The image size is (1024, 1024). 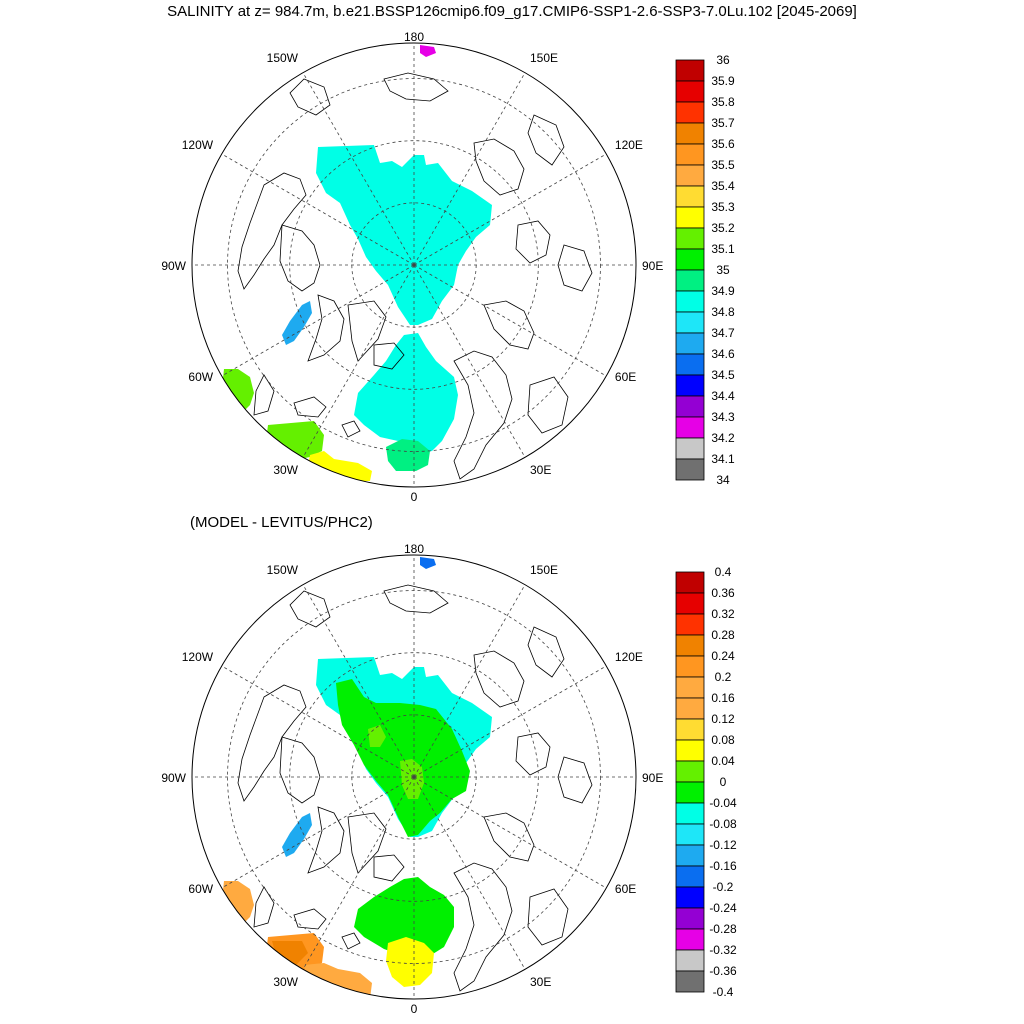 I want to click on region-arctic-basin-core, so click(x=403, y=758).